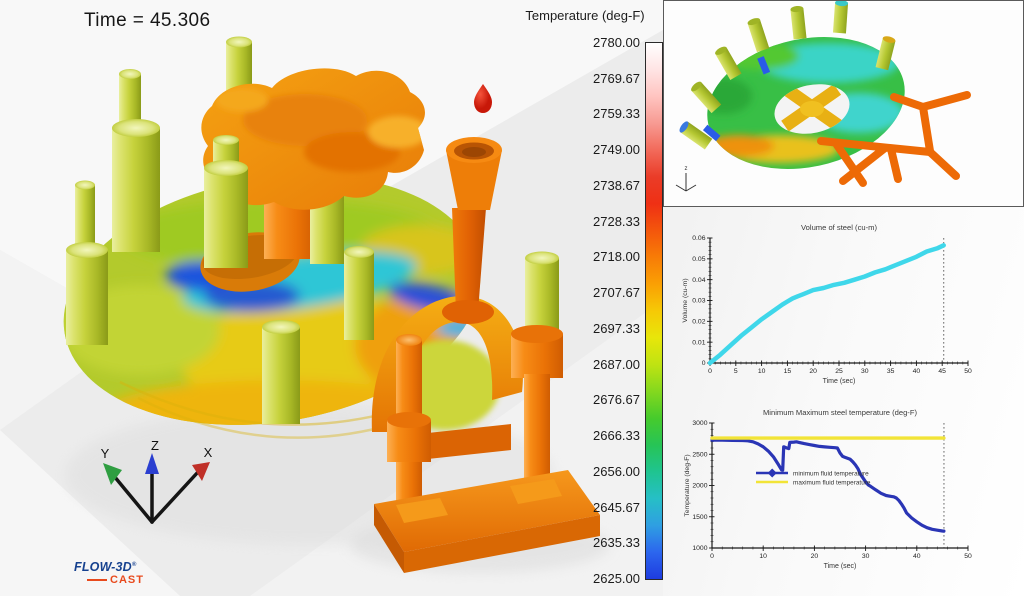 The image size is (1024, 596). I want to click on riser-right, so click(542, 294).